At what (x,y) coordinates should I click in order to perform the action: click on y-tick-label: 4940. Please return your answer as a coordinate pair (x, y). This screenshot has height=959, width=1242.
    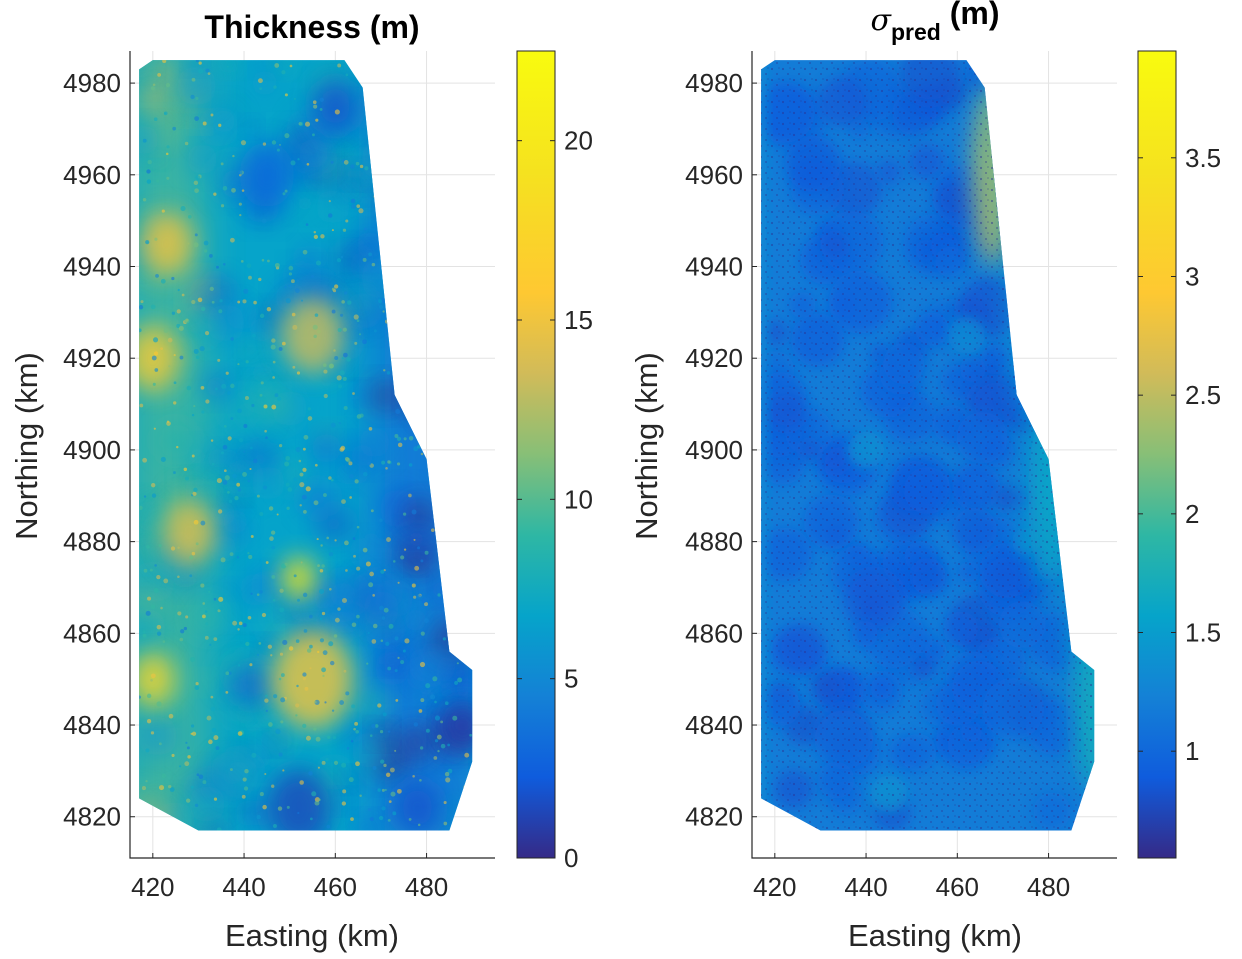
    Looking at the image, I should click on (92, 267).